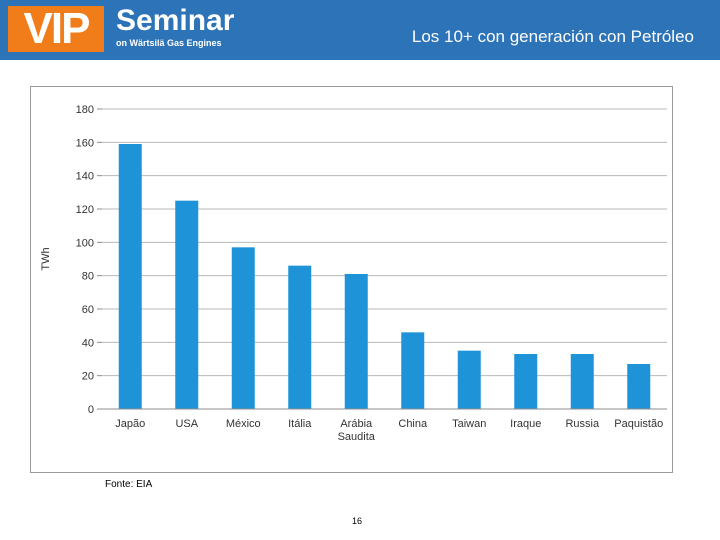  What do you see at coordinates (88, 377) in the screenshot?
I see `y-tick-label: 20` at bounding box center [88, 377].